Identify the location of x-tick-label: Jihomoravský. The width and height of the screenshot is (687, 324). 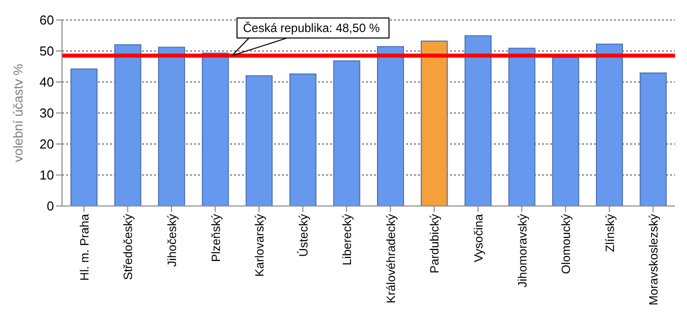
(522, 251).